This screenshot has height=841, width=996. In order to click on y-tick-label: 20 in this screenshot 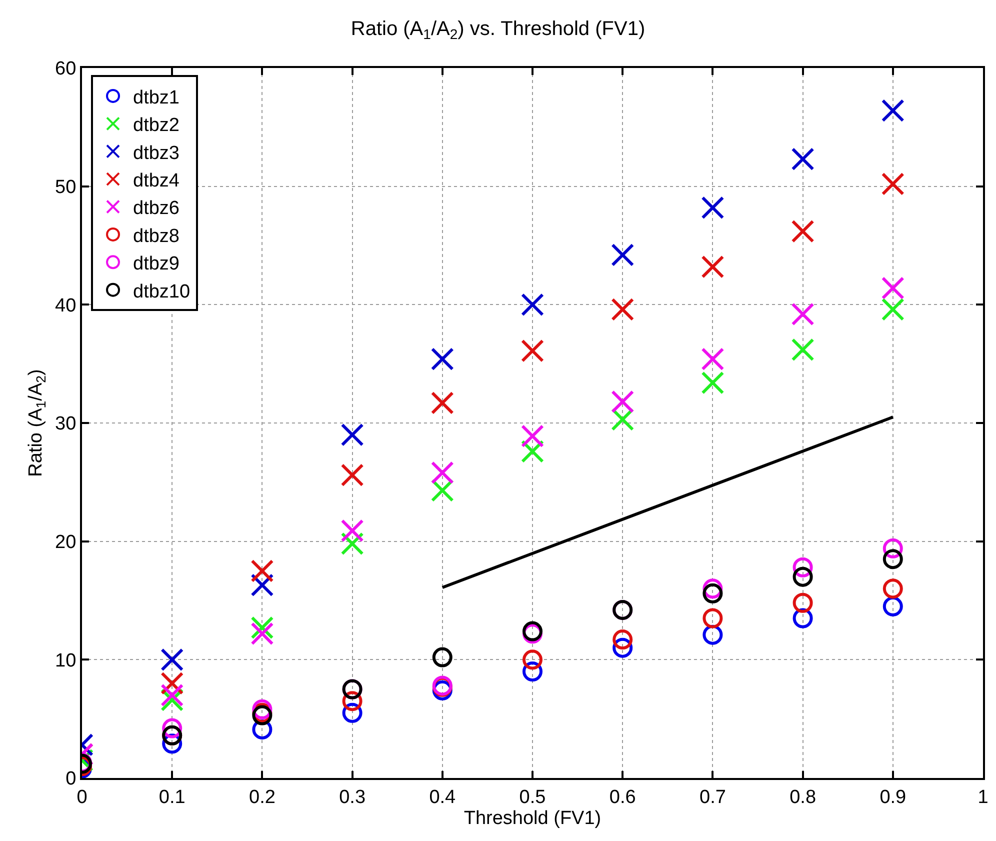, I will do `click(65, 542)`.